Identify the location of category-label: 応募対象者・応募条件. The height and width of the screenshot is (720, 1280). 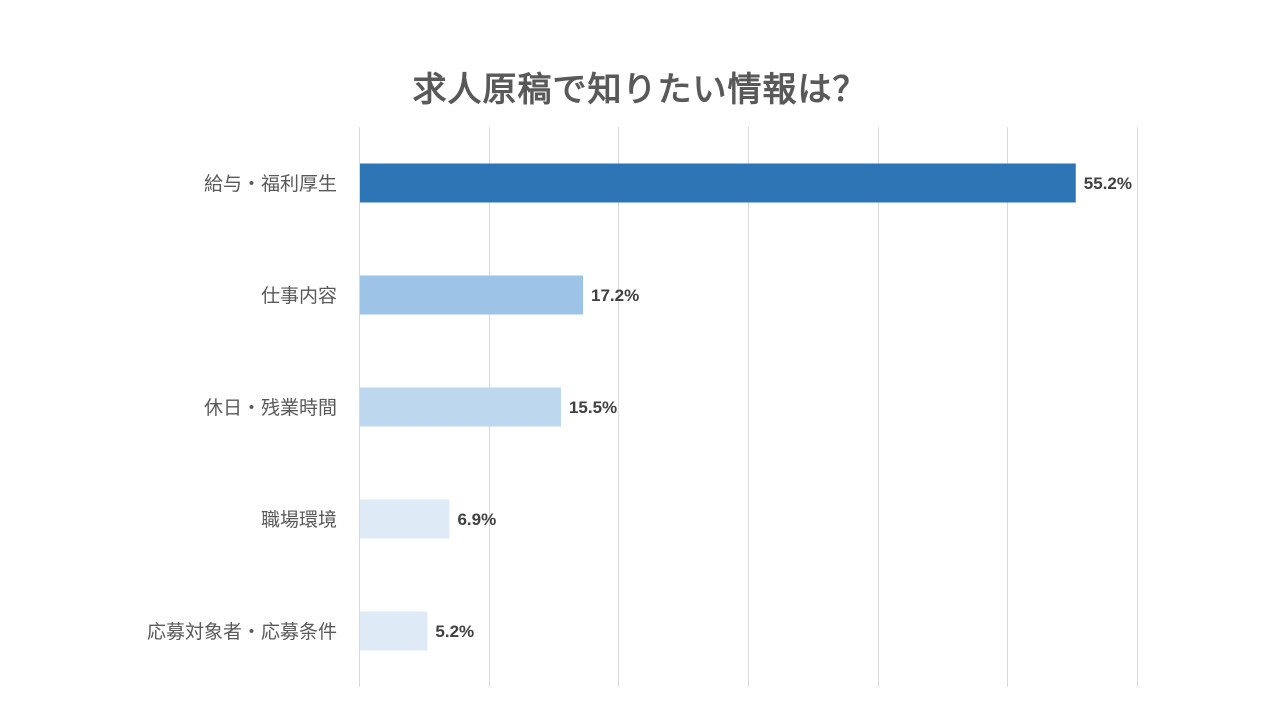
(242, 632).